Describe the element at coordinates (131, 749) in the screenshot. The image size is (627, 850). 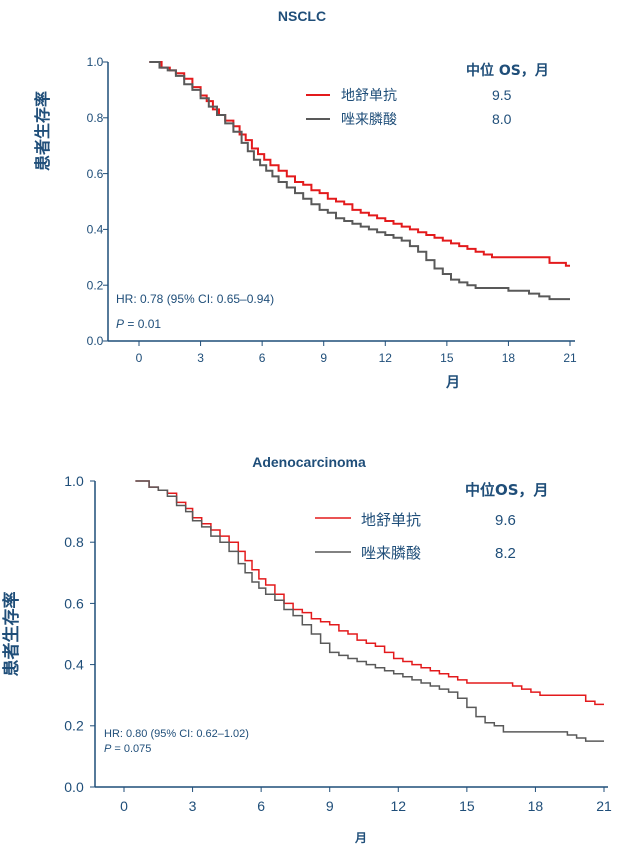
I see `p-value: = 0.075` at that location.